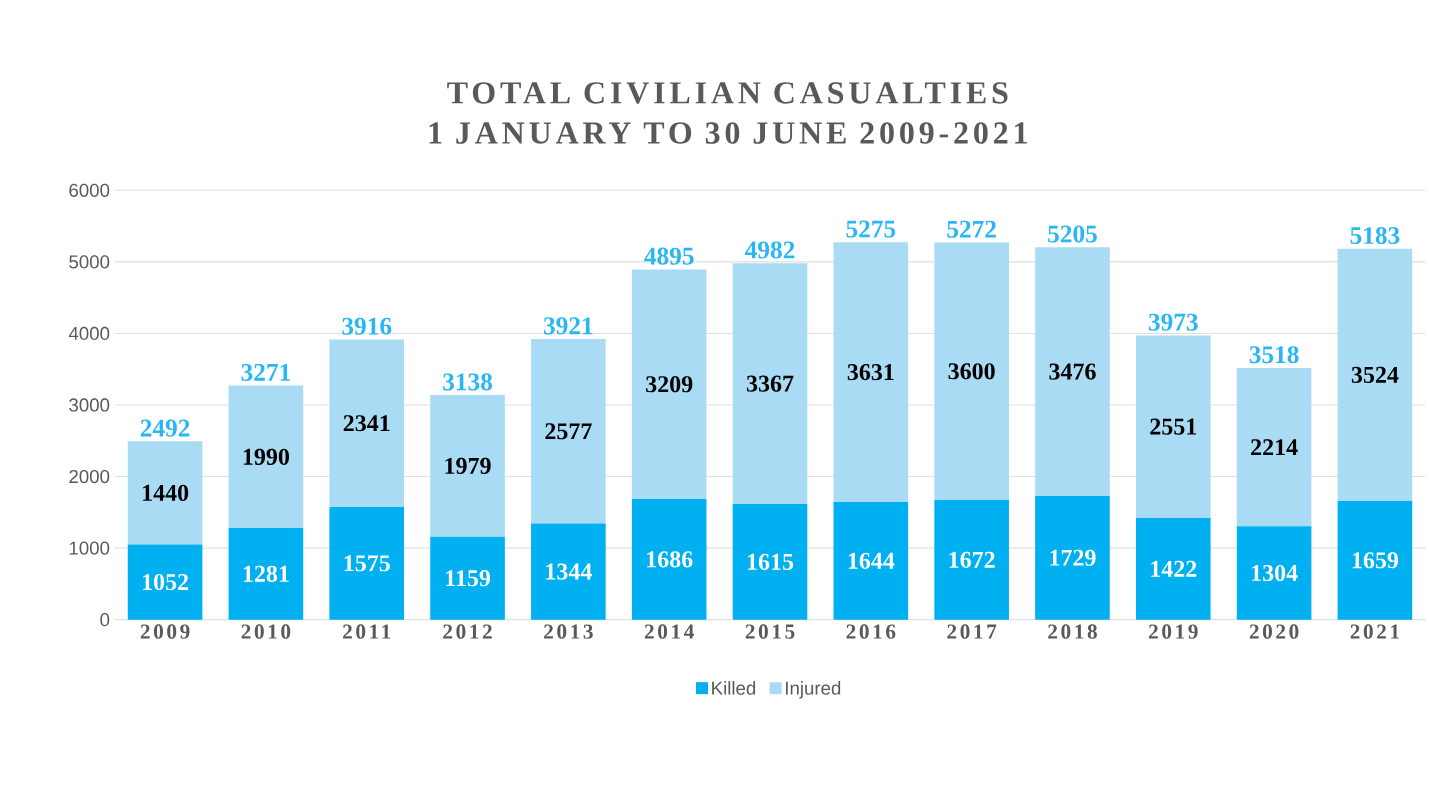 Image resolution: width=1429 pixels, height=789 pixels. What do you see at coordinates (89, 405) in the screenshot?
I see `y-tick-label: 3000` at bounding box center [89, 405].